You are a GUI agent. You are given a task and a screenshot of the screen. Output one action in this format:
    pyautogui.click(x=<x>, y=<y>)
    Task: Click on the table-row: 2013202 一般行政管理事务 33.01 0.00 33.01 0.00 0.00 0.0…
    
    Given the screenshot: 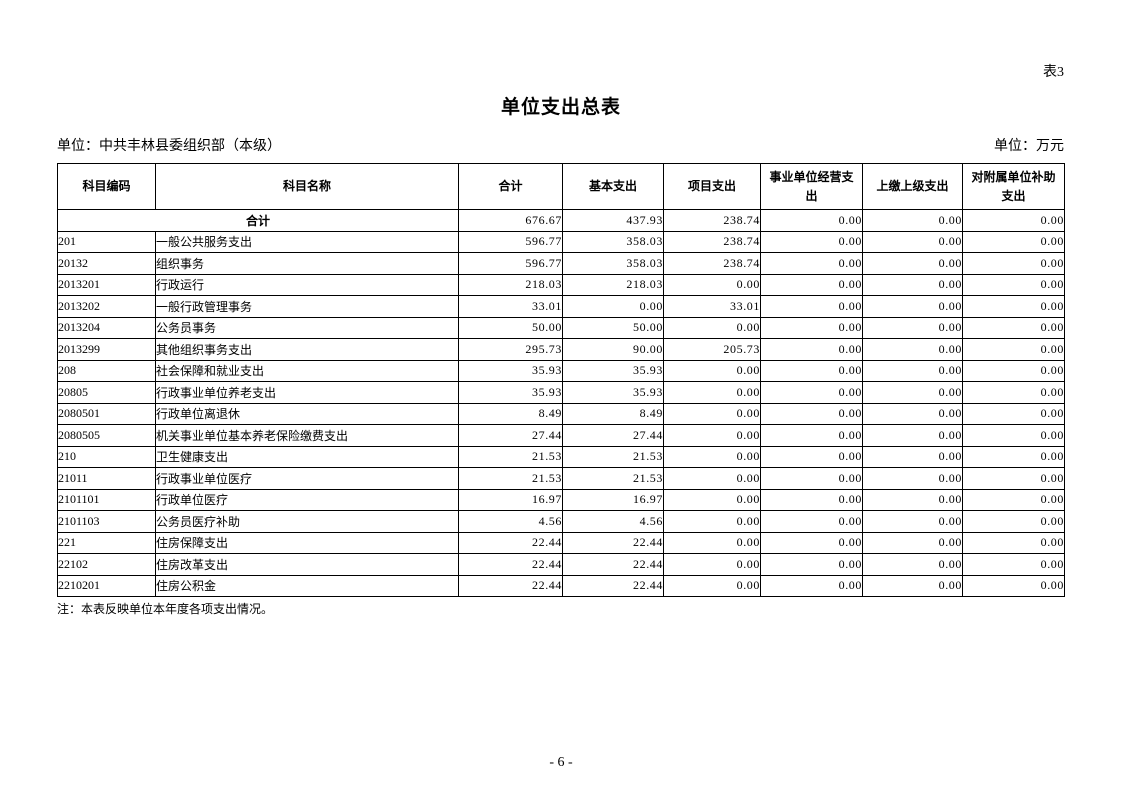 What is the action you would take?
    pyautogui.click(x=561, y=306)
    